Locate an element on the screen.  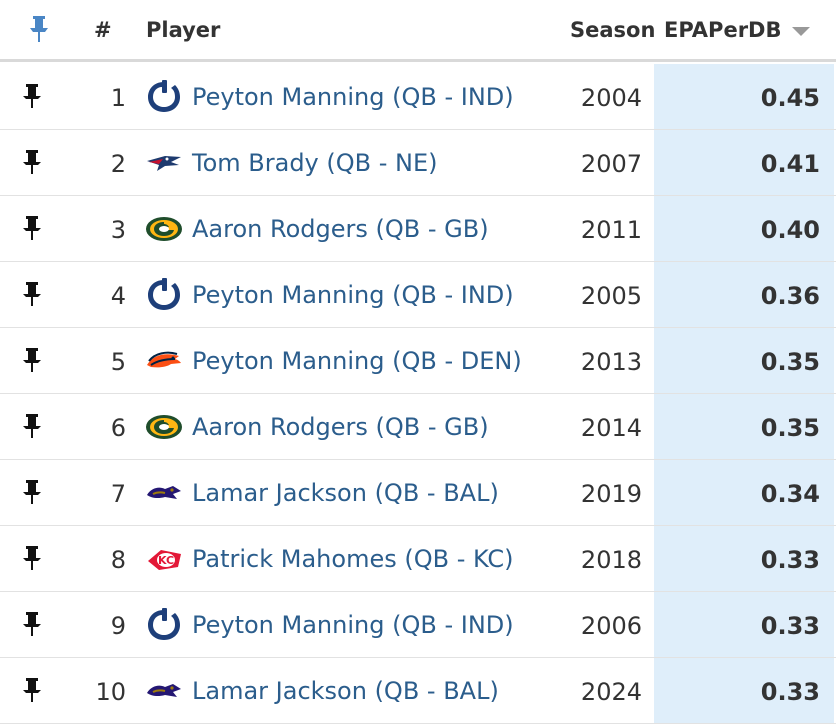
season-cell: 2011 is located at coordinates (611, 230).